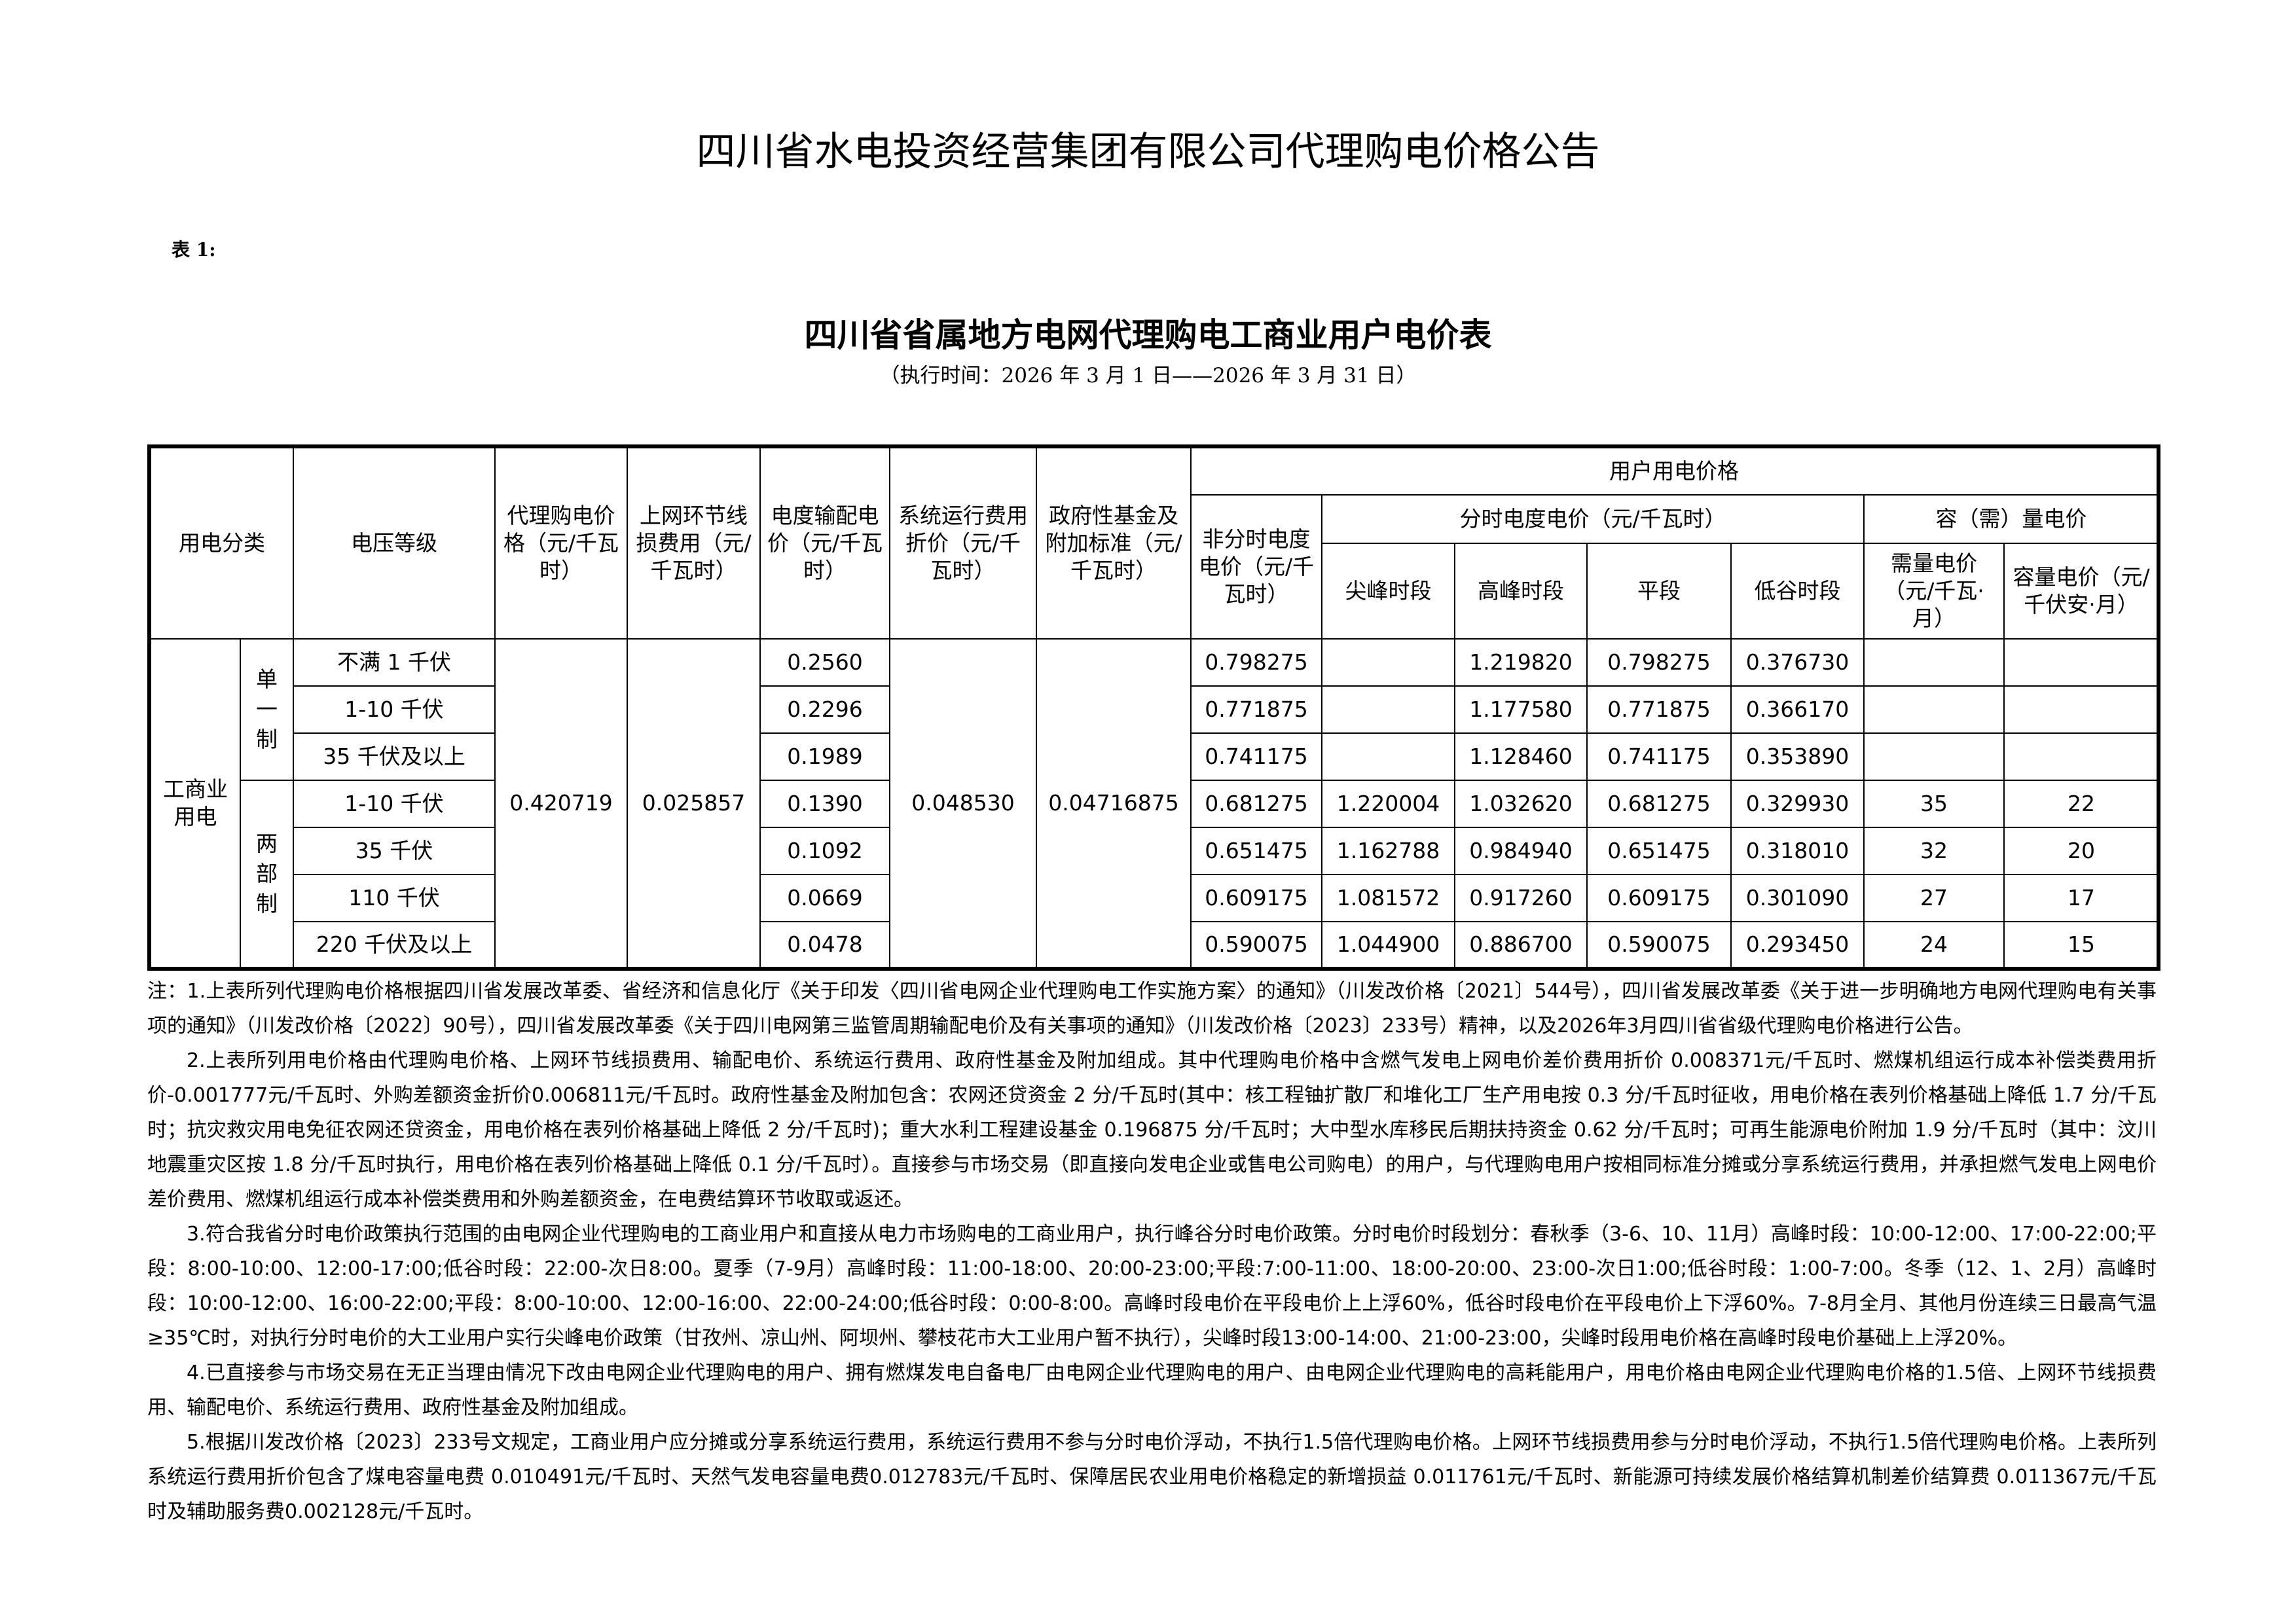 Image resolution: width=2296 pixels, height=1624 pixels. What do you see at coordinates (394, 945) in the screenshot?
I see `voltage-cell: 220 千伏及以上` at bounding box center [394, 945].